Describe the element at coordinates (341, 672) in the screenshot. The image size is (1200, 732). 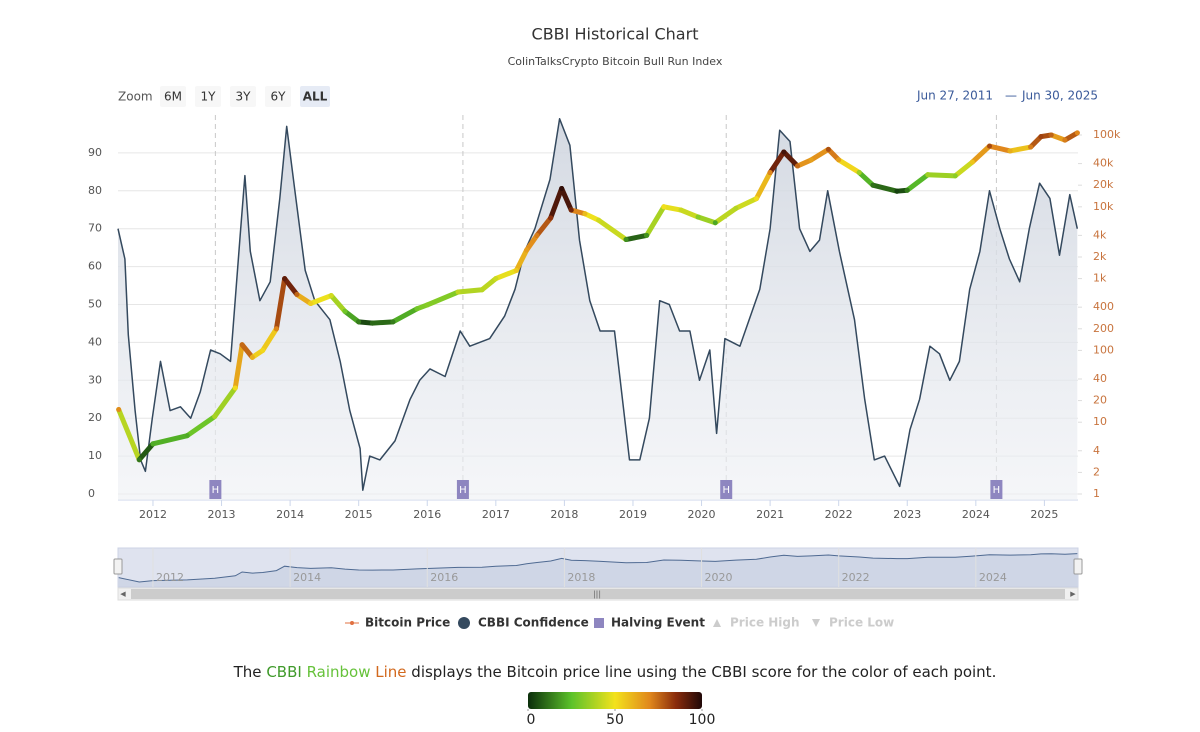
I see `caption-part: Rainbow` at that location.